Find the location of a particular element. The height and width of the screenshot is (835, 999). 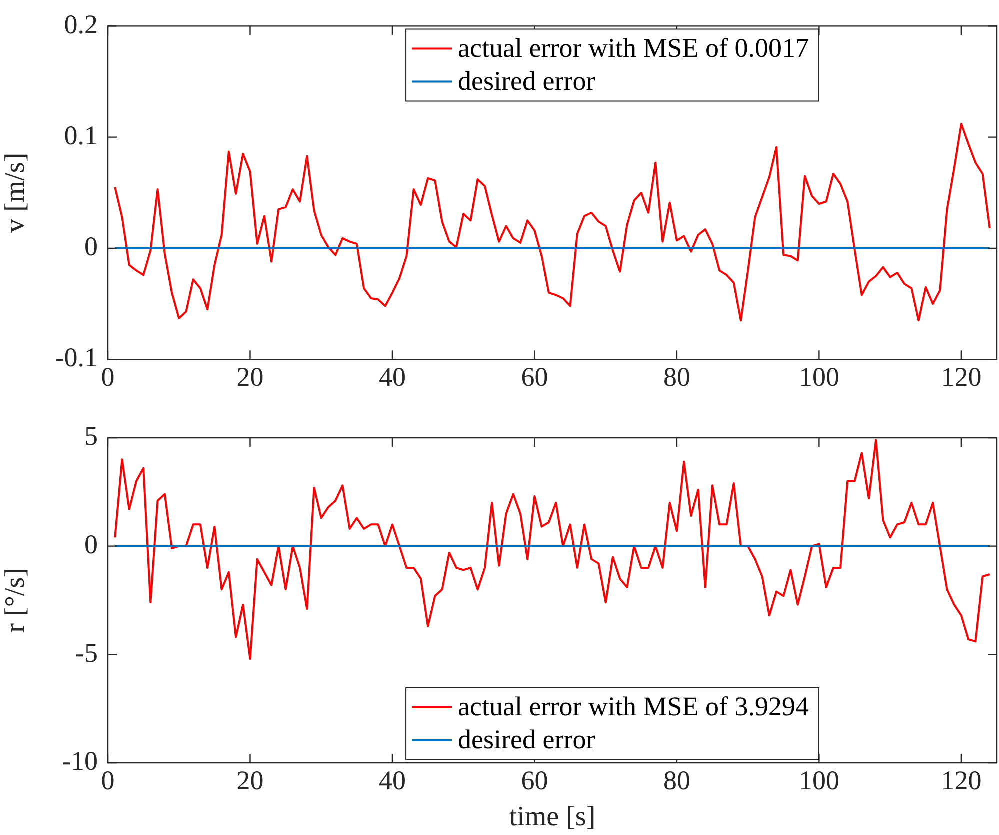

legend-label: actual error with MSE of 0.0017 is located at coordinates (633, 47).